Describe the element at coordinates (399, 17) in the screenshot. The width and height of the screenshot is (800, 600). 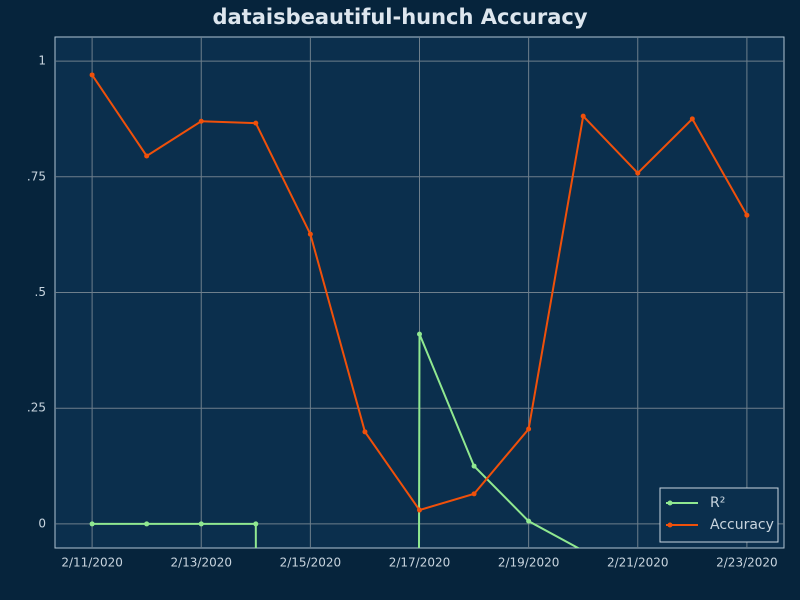
I see `chart-title: dataisbeautiful-hunch Accuracy` at that location.